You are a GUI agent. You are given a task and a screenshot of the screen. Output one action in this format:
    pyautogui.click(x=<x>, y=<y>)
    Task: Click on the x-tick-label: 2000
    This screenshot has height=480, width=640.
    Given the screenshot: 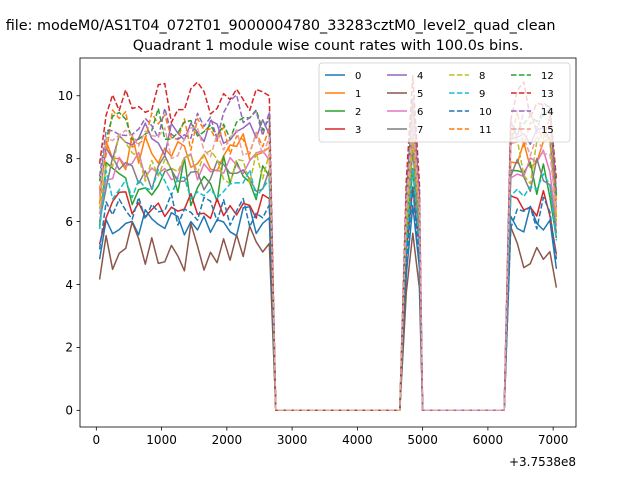 What is the action you would take?
    pyautogui.click(x=227, y=440)
    